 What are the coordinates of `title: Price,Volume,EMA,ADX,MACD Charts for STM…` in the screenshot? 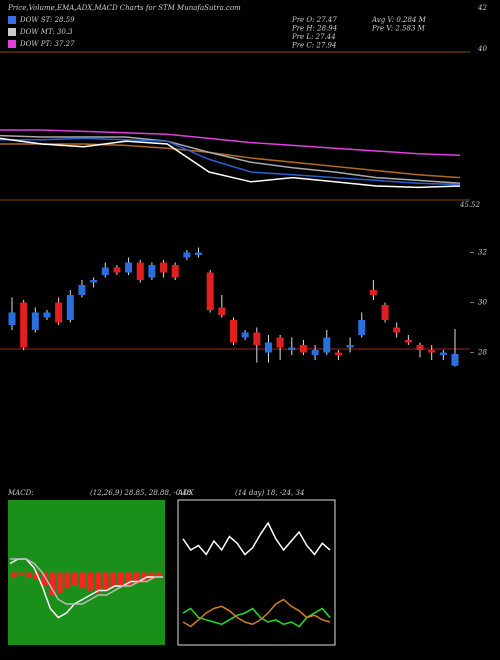 It's located at (124, 8).